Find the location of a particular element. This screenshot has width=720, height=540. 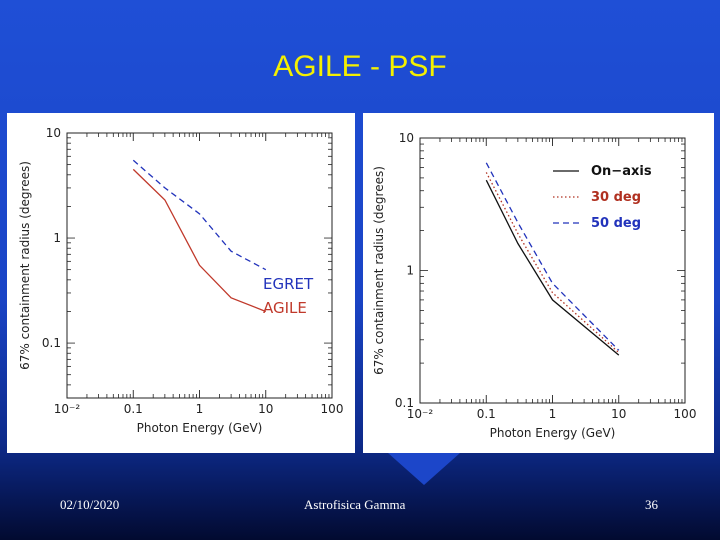

slide-title: AGILE - PSF is located at coordinates (360, 66).